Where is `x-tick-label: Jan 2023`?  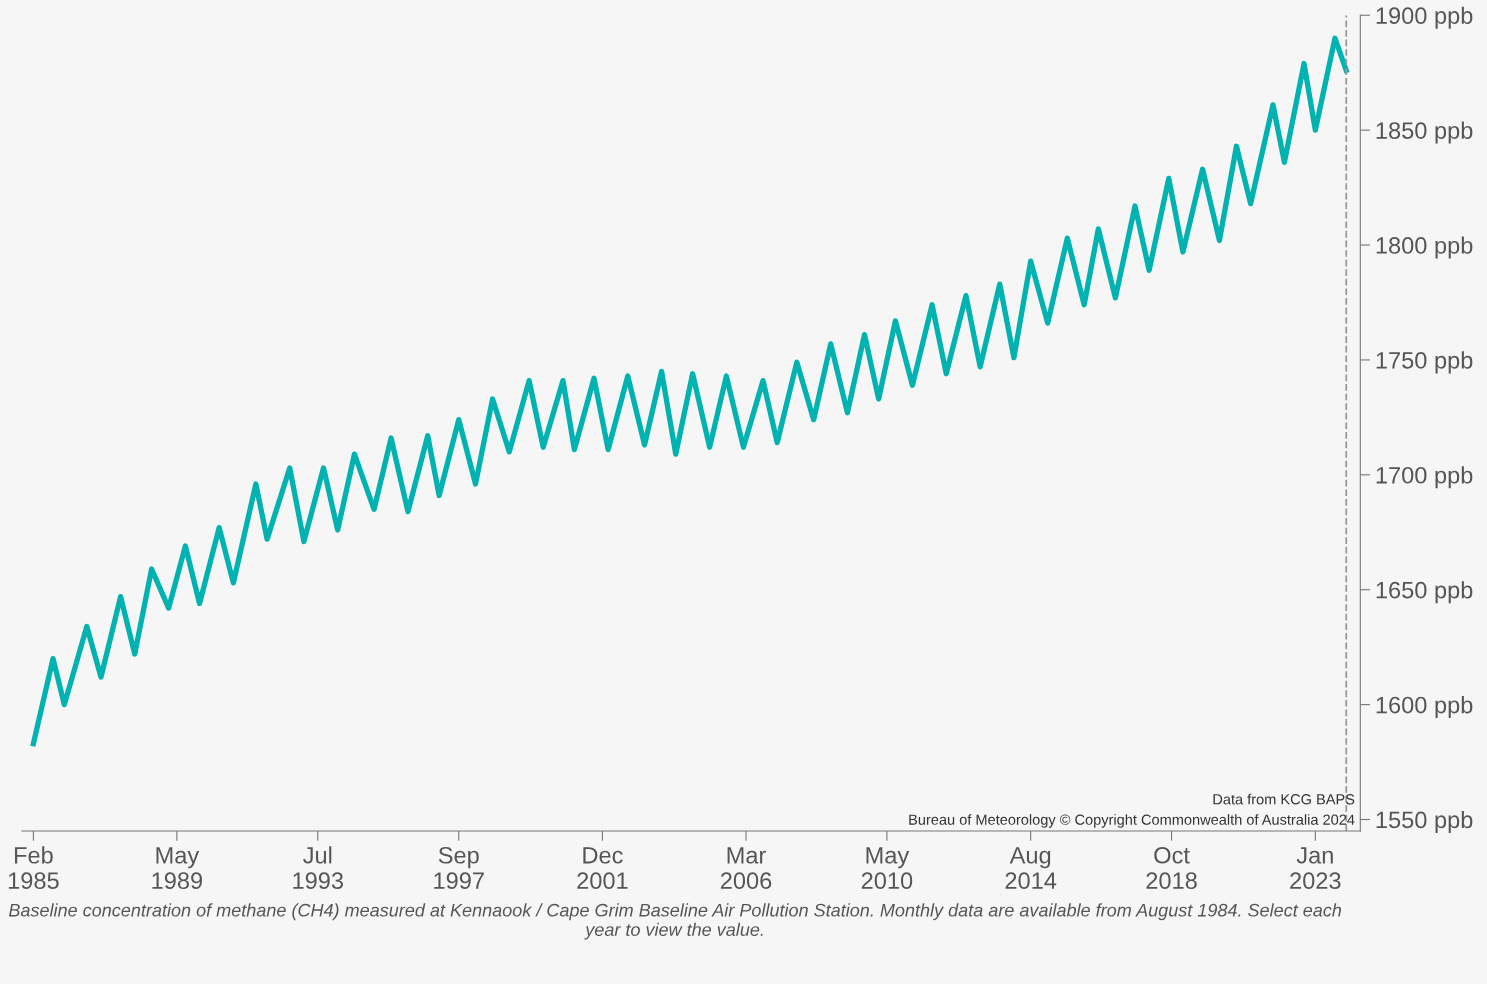
x-tick-label: Jan 2023 is located at coordinates (1315, 868).